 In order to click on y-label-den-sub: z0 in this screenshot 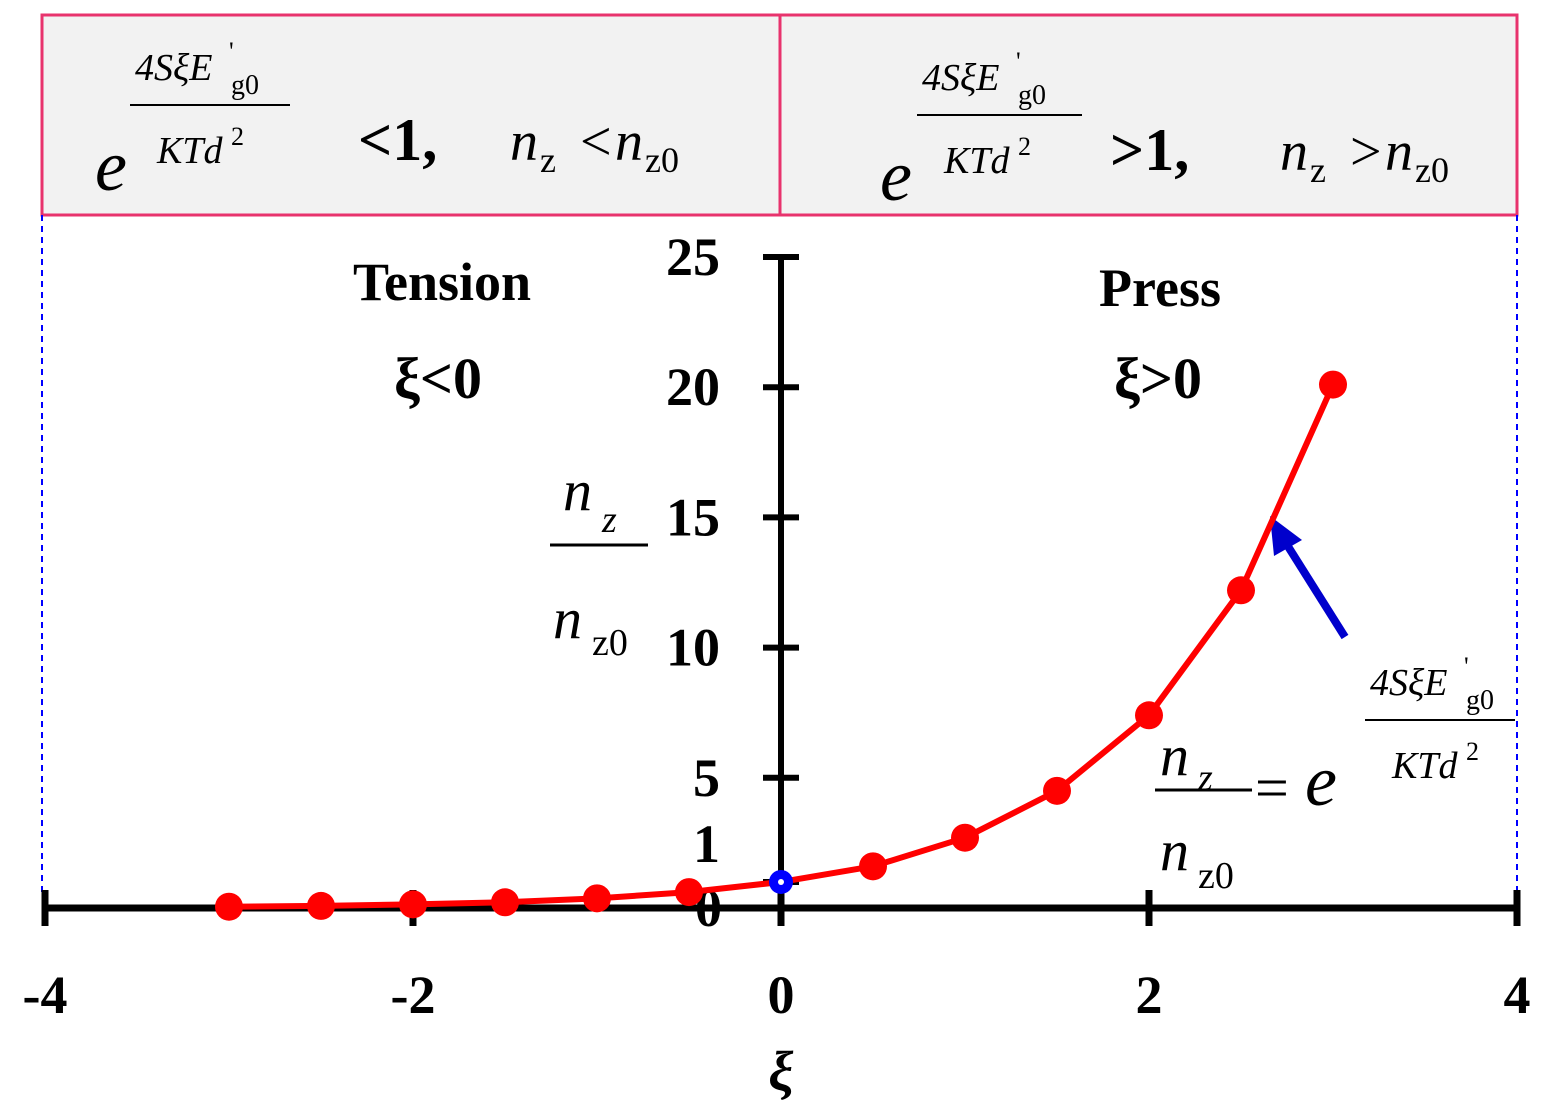, I will do `click(610, 643)`.